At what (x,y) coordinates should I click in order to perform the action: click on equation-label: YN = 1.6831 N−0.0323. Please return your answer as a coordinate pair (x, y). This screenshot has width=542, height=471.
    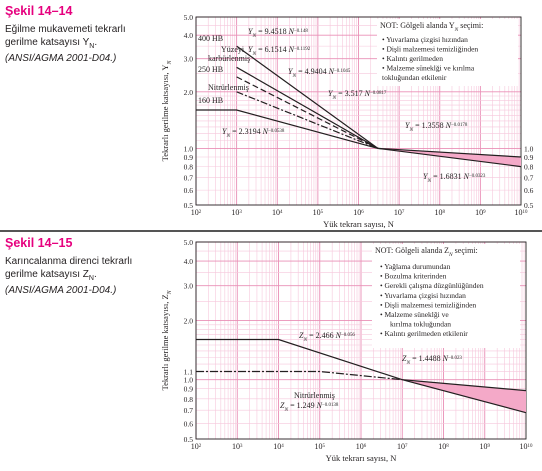
    Looking at the image, I should click on (454, 178).